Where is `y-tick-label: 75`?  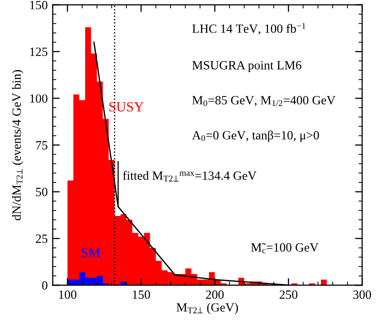
y-tick-label: 75 is located at coordinates (42, 145).